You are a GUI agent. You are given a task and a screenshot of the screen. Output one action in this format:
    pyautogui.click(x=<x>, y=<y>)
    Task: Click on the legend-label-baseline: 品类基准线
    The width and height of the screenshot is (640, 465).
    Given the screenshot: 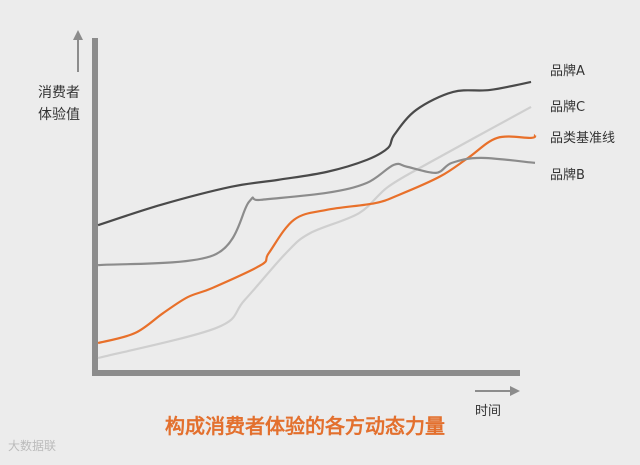 What is the action you would take?
    pyautogui.click(x=583, y=138)
    